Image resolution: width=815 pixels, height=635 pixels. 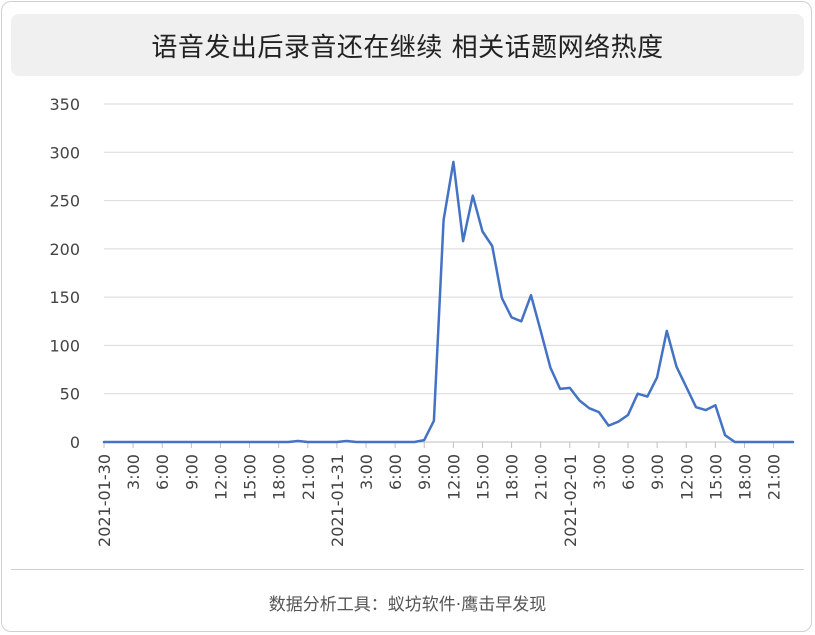 I want to click on x-tick-label-8: 2021-01-31, so click(x=337, y=500).